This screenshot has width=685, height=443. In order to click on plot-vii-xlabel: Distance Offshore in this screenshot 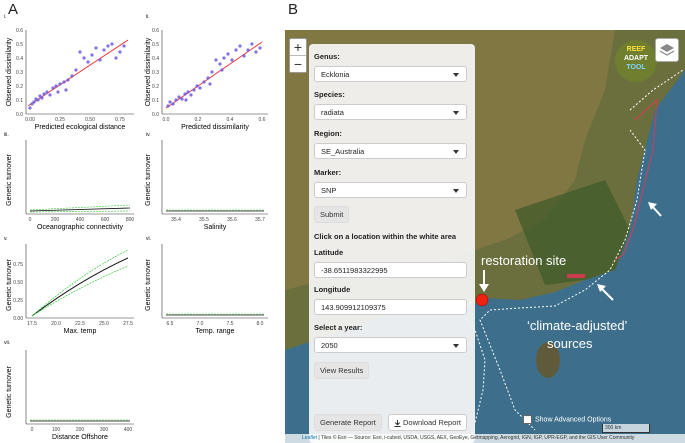, I will do `click(80, 437)`.